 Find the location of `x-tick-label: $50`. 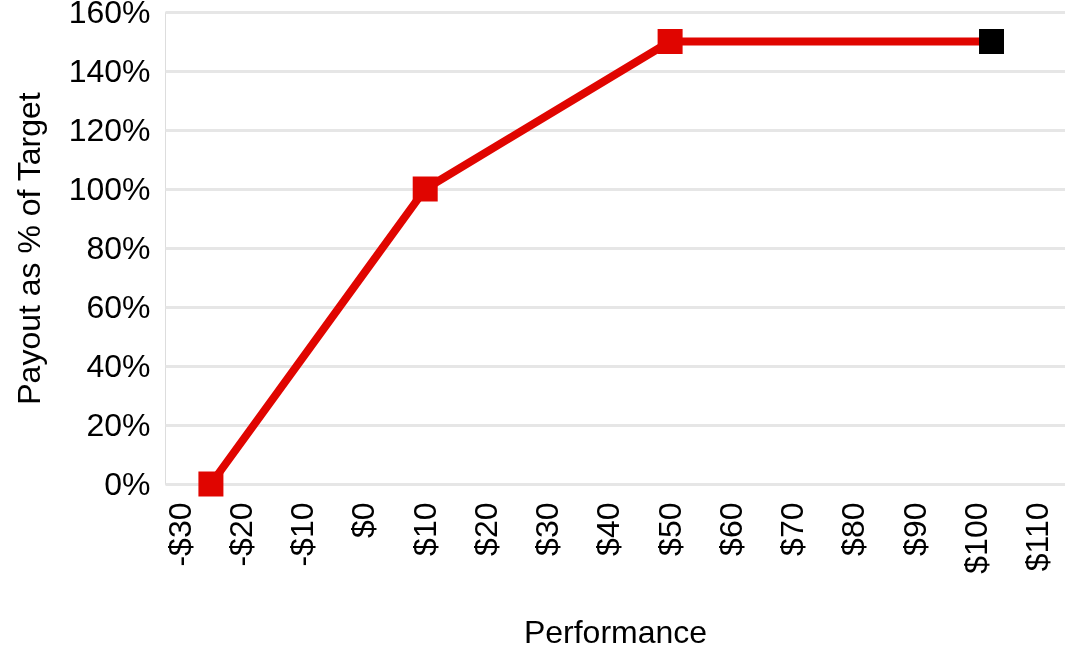

x-tick-label: $50 is located at coordinates (669, 529).